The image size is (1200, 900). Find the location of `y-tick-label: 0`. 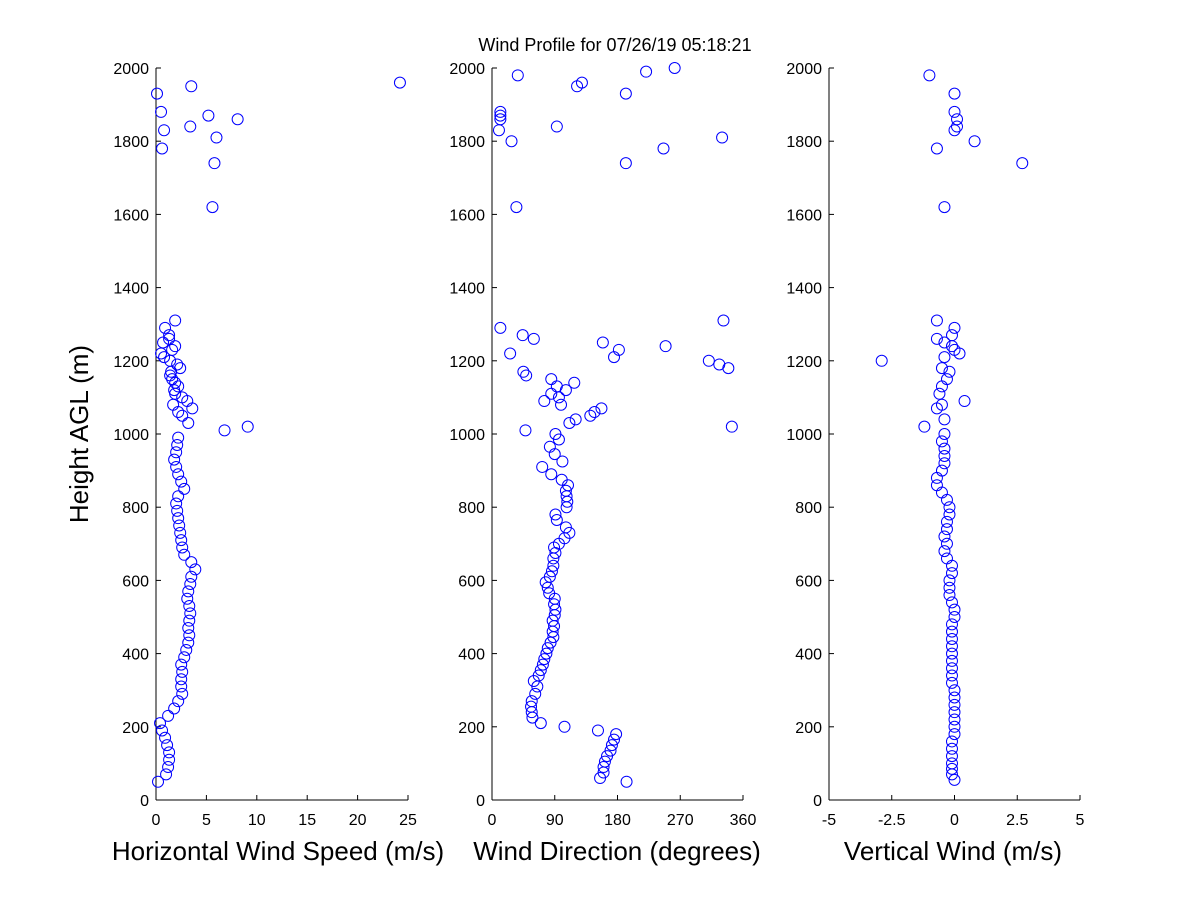

y-tick-label: 0 is located at coordinates (480, 801).